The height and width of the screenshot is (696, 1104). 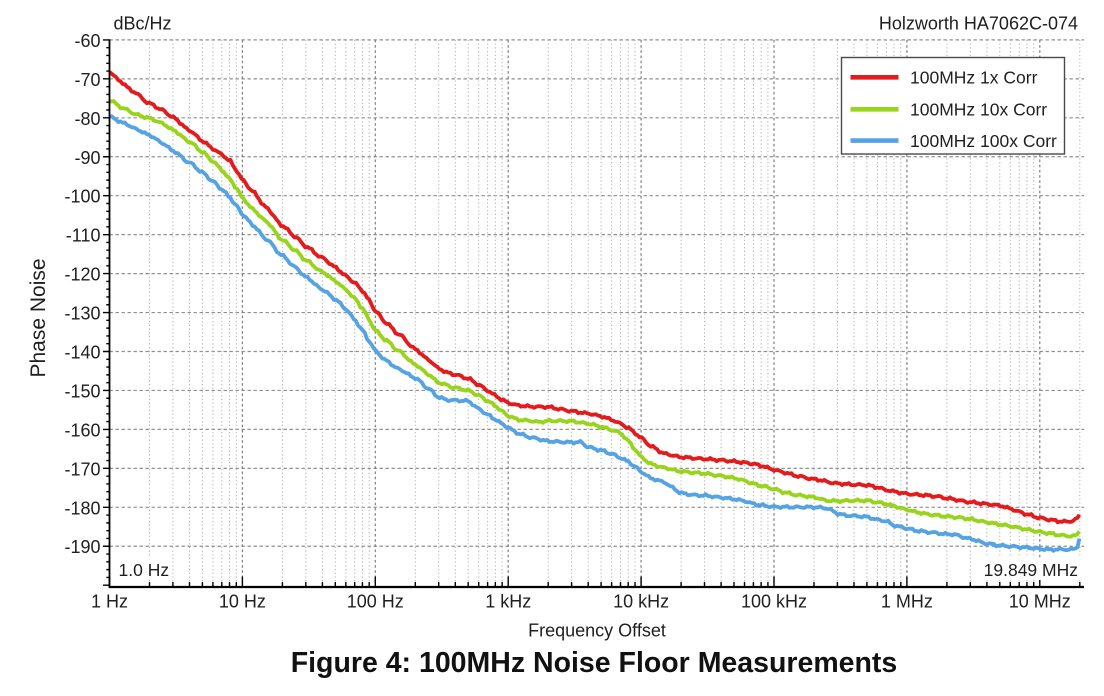 I want to click on svg-text: -80, so click(x=87, y=119).